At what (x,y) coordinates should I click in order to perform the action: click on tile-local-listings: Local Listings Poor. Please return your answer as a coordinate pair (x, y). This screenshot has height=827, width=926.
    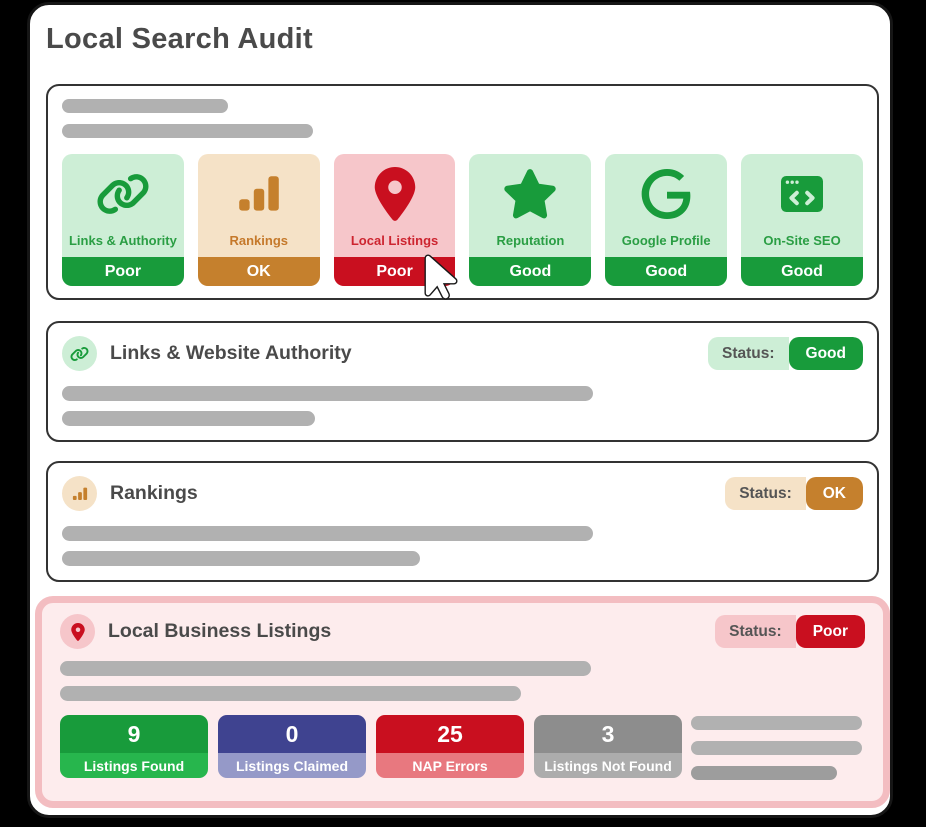
    Looking at the image, I should click on (394, 220).